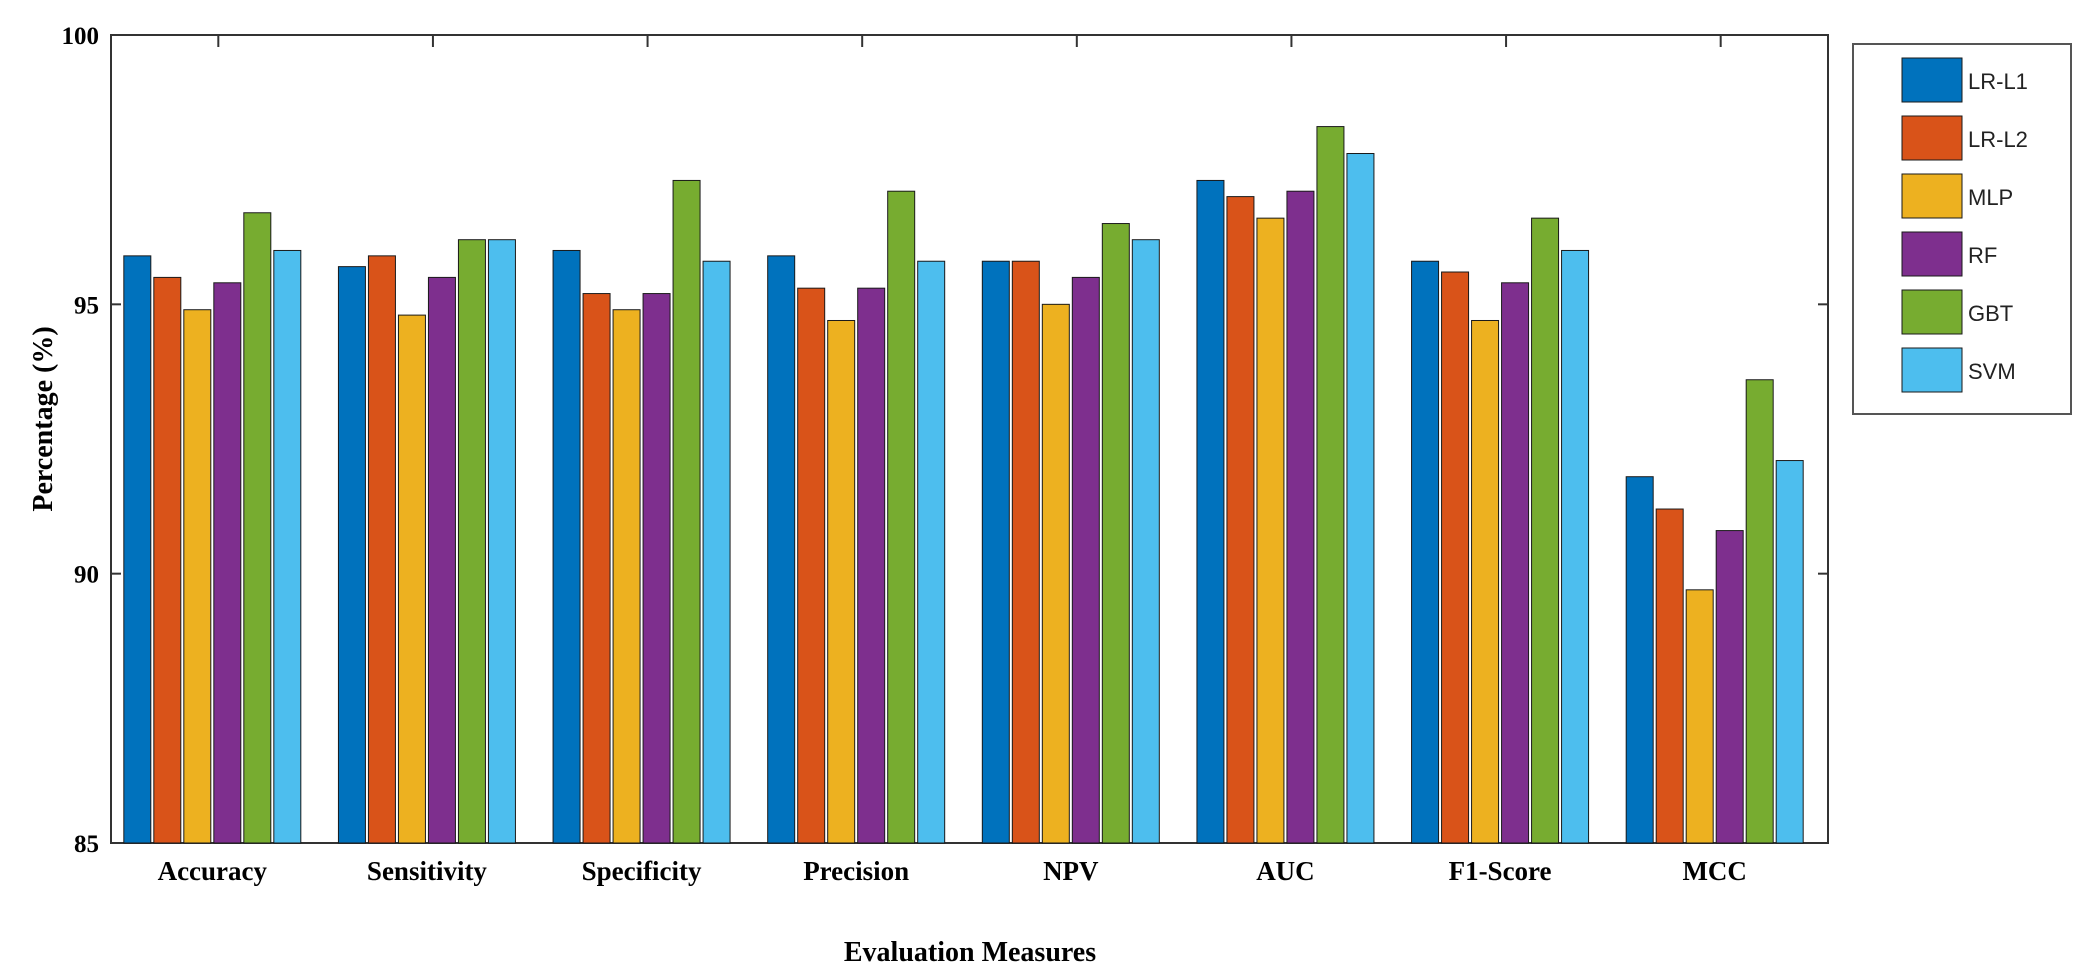 The height and width of the screenshot is (967, 2076). What do you see at coordinates (501, 541) in the screenshot?
I see `bar-svm-sensitivity` at bounding box center [501, 541].